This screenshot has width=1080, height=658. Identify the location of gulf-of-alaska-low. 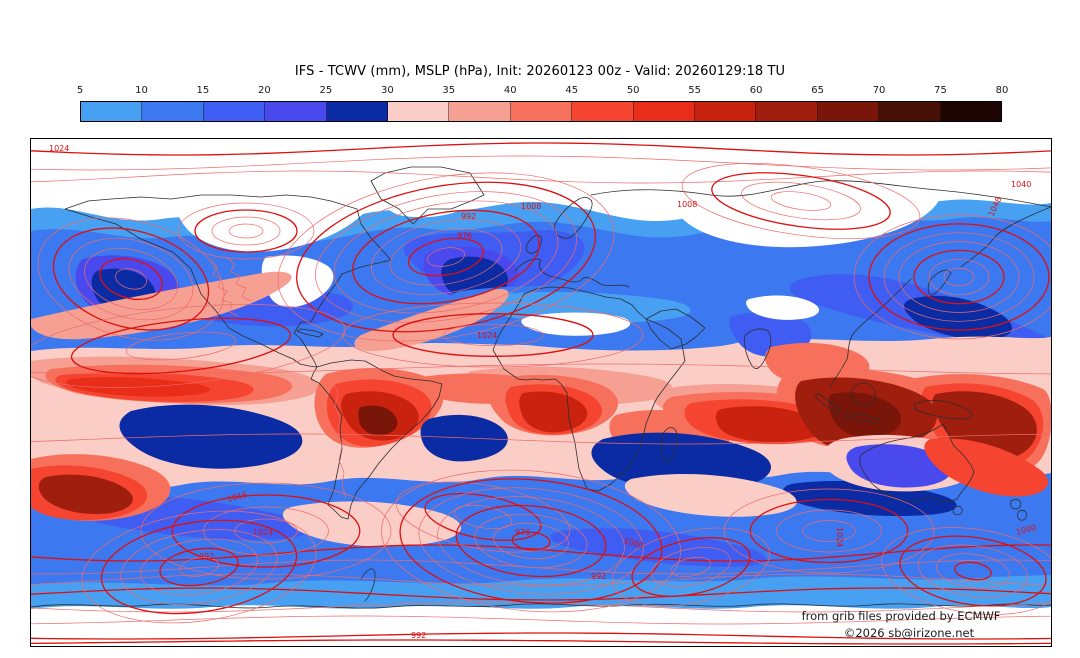
(131, 279).